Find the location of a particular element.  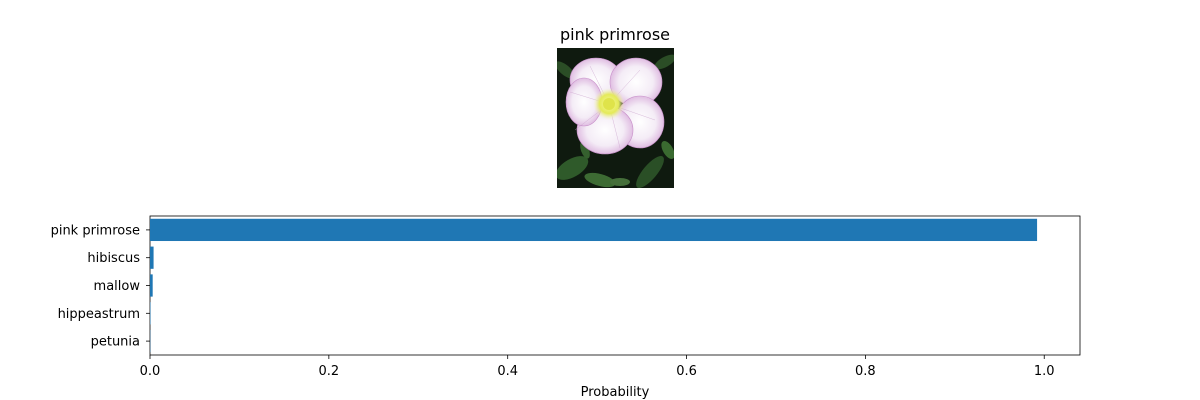

y-tick-label: pink primrose is located at coordinates (95, 230).